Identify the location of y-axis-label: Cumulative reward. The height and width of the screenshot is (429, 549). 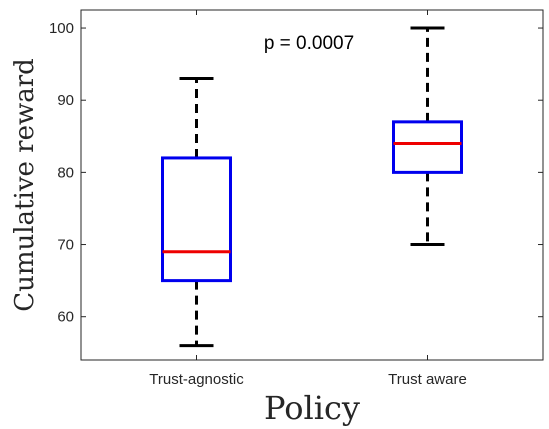
(25, 185).